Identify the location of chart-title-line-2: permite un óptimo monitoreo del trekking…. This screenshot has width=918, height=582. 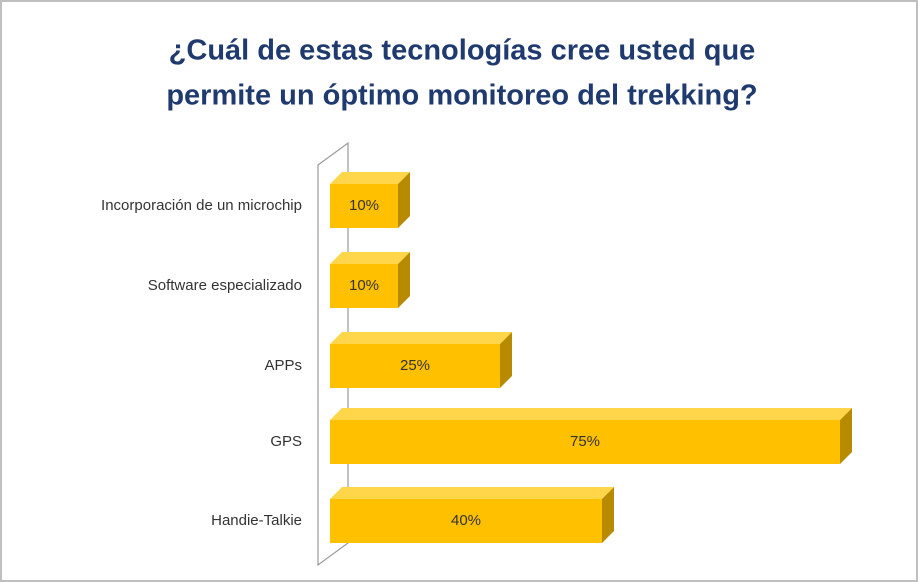
(461, 96).